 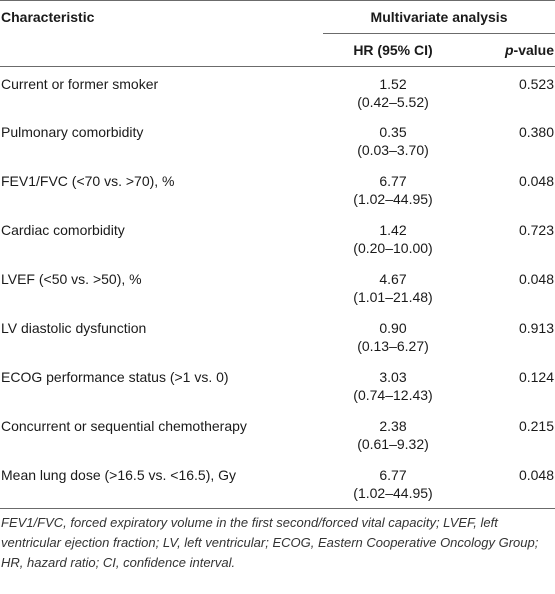 I want to click on characteristic-cell: LV diastolic dysfunction, so click(x=74, y=327).